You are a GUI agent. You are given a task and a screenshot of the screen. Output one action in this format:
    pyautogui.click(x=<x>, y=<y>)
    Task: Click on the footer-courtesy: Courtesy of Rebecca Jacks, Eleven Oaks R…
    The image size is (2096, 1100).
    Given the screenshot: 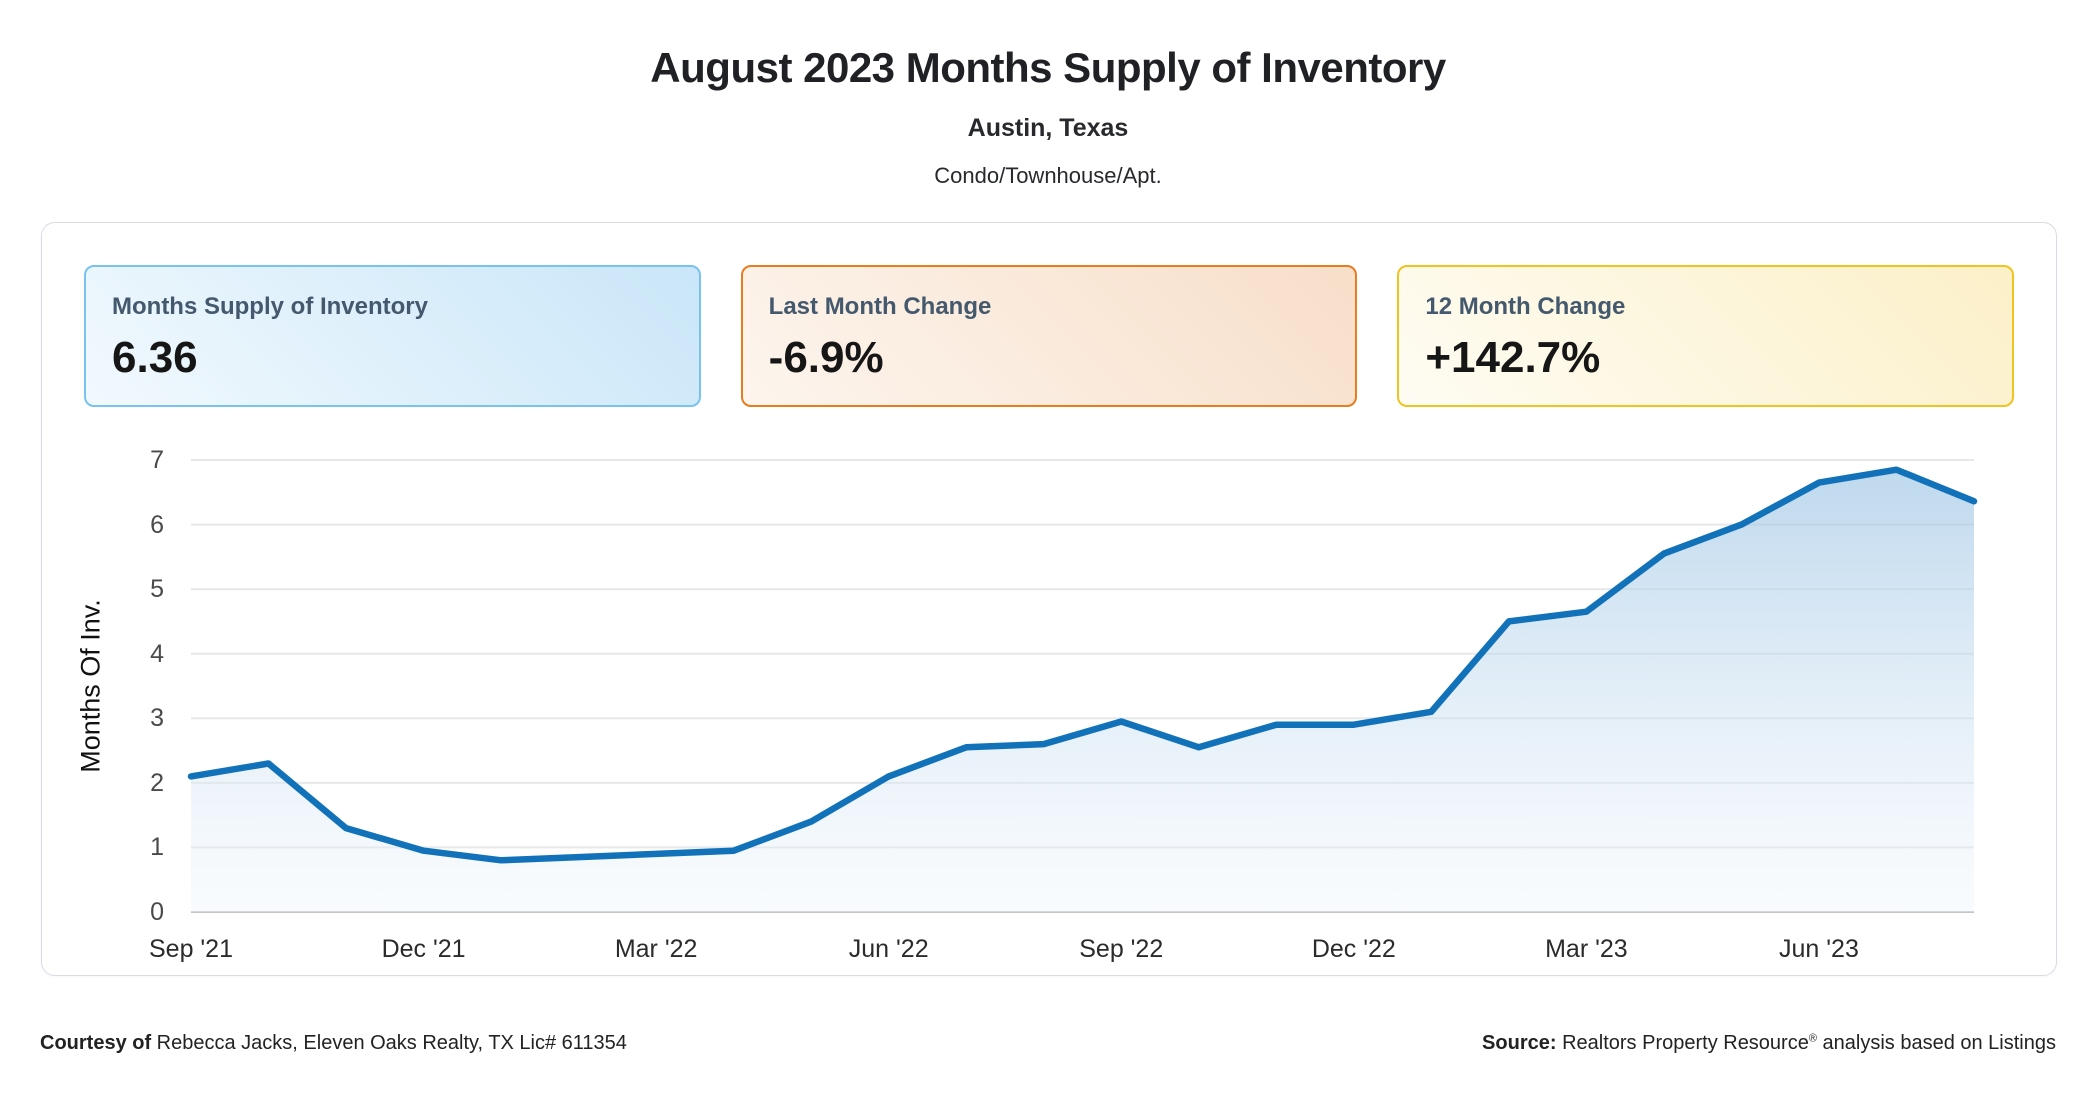 What is the action you would take?
    pyautogui.click(x=333, y=1043)
    